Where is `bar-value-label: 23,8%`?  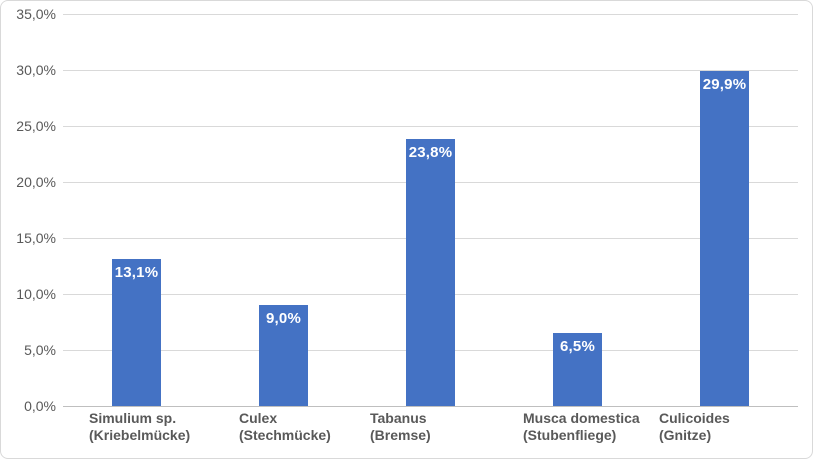
bar-value-label: 23,8% is located at coordinates (430, 152).